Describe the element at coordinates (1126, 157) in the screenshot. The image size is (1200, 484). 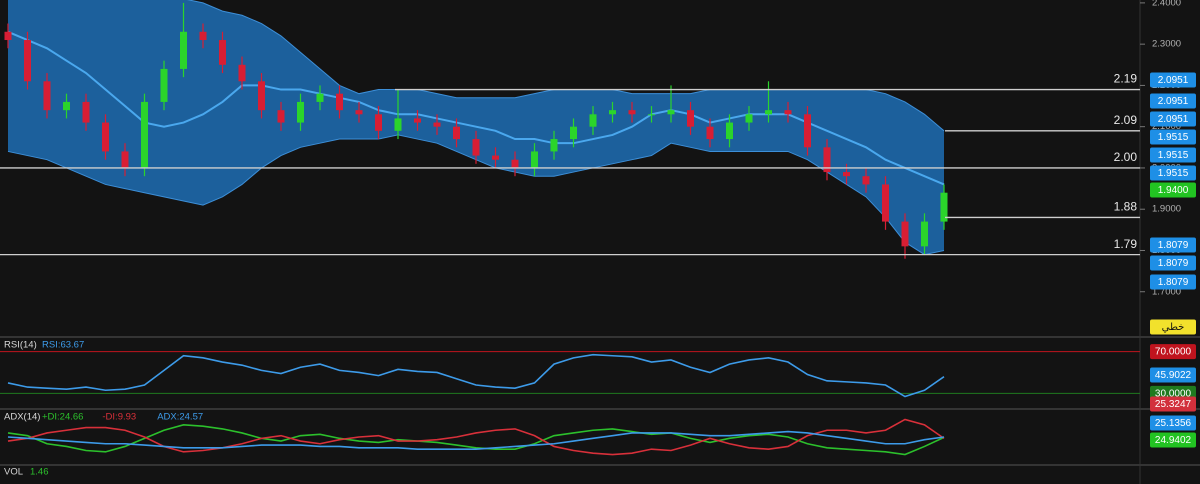
I see `level-label: 2.00` at that location.